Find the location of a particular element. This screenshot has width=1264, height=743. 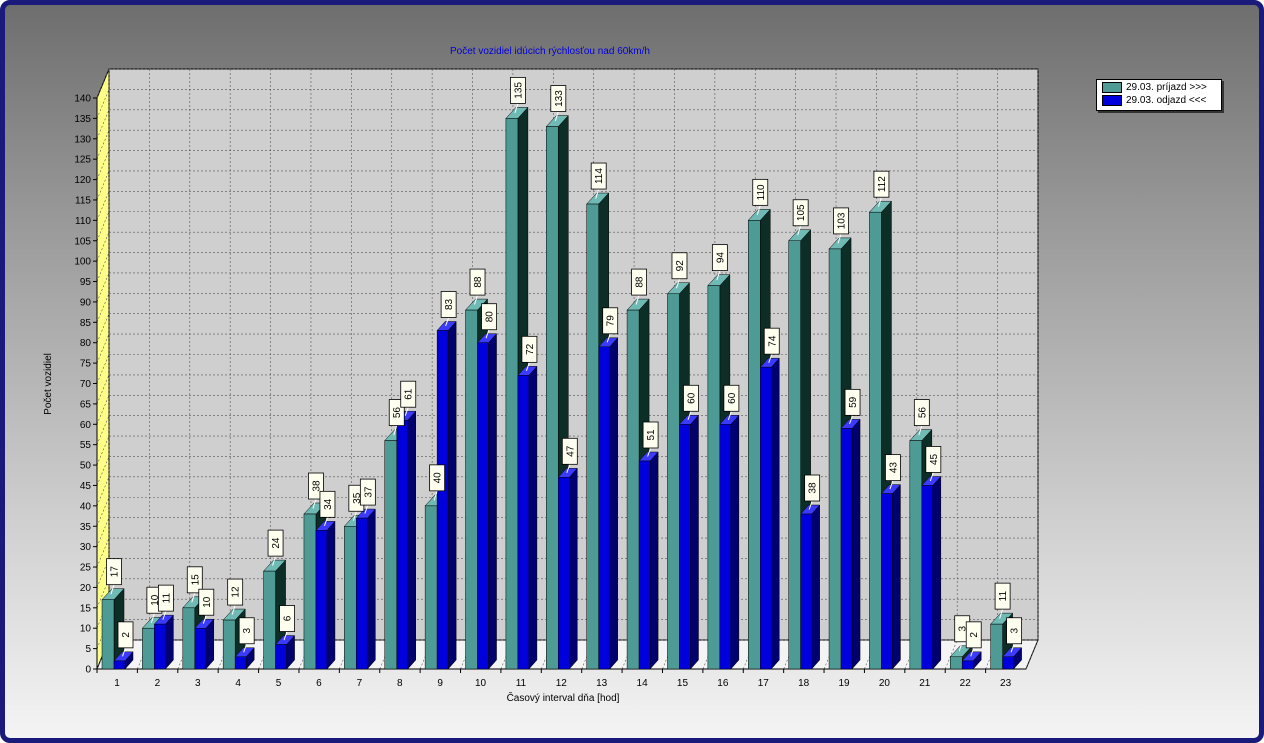

data-label: 79 is located at coordinates (611, 321).